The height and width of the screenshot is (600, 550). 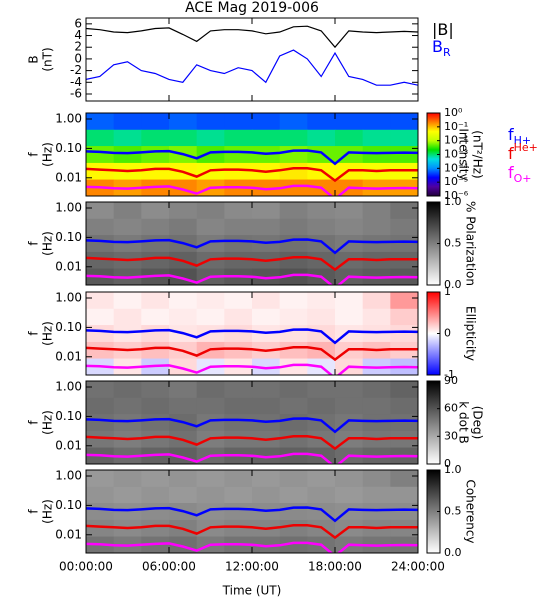 What do you see at coordinates (78, 23) in the screenshot?
I see `y-tick-label: 6` at bounding box center [78, 23].